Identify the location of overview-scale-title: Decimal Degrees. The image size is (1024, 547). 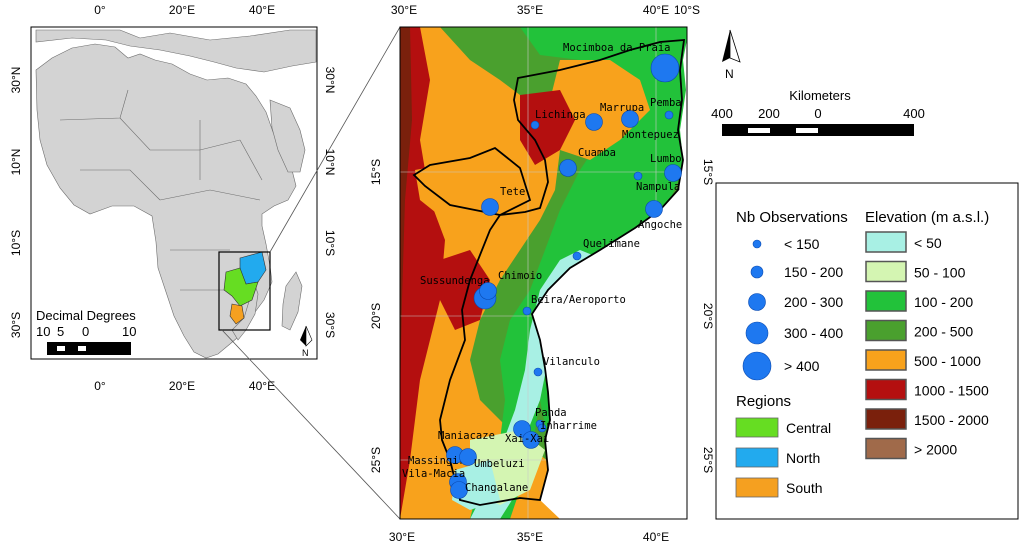
(86, 315).